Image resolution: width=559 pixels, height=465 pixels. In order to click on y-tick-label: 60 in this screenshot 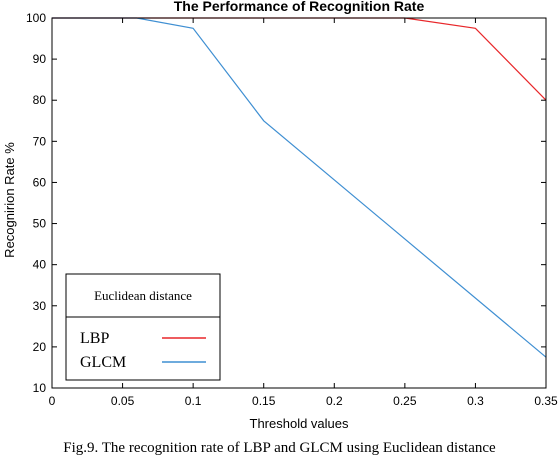, I will do `click(40, 182)`.